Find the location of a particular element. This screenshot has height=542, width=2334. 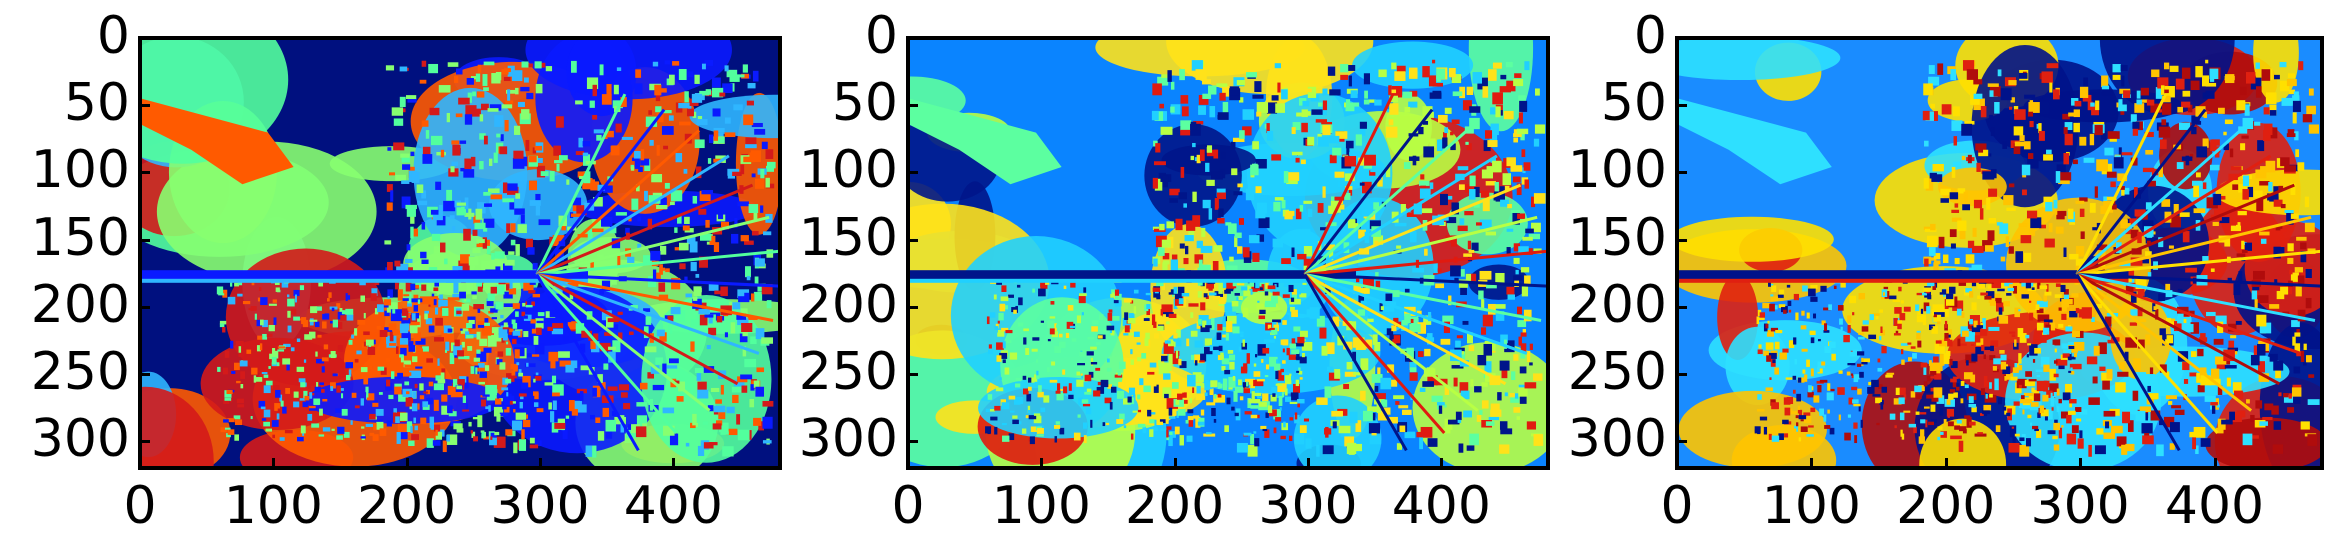

panel-1-x-tick-label: 100 is located at coordinates (273, 506).